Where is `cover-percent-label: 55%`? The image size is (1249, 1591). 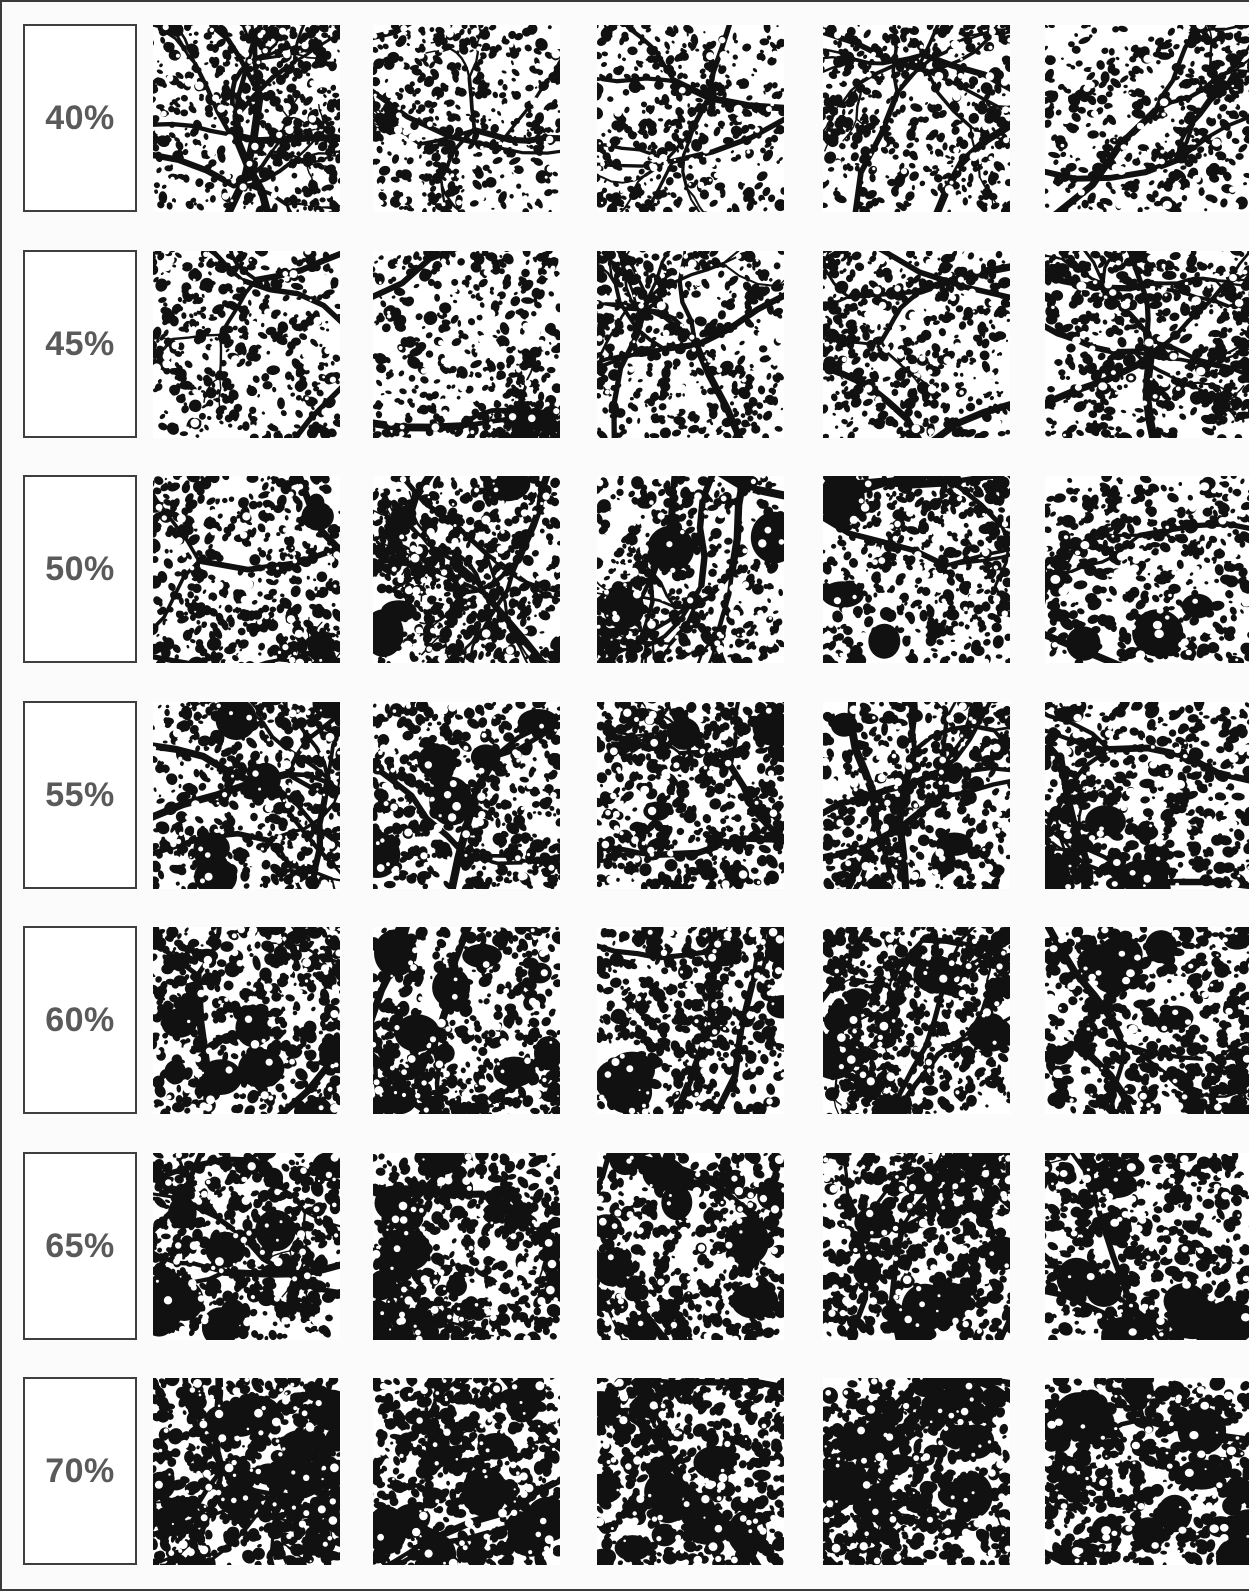
cover-percent-label: 55% is located at coordinates (80, 795).